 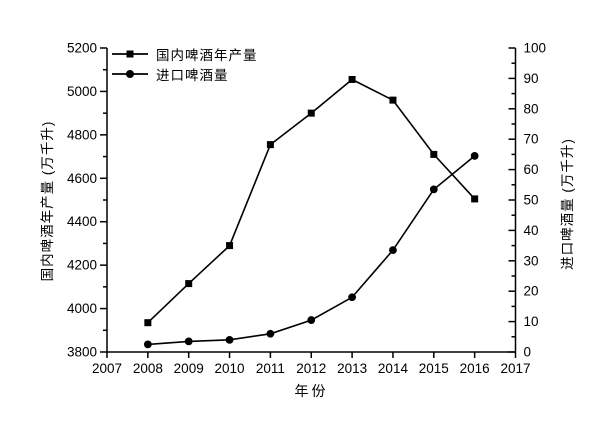 I want to click on legend: 国内啤酒年产量 进口啤酒量, so click(x=184, y=63).